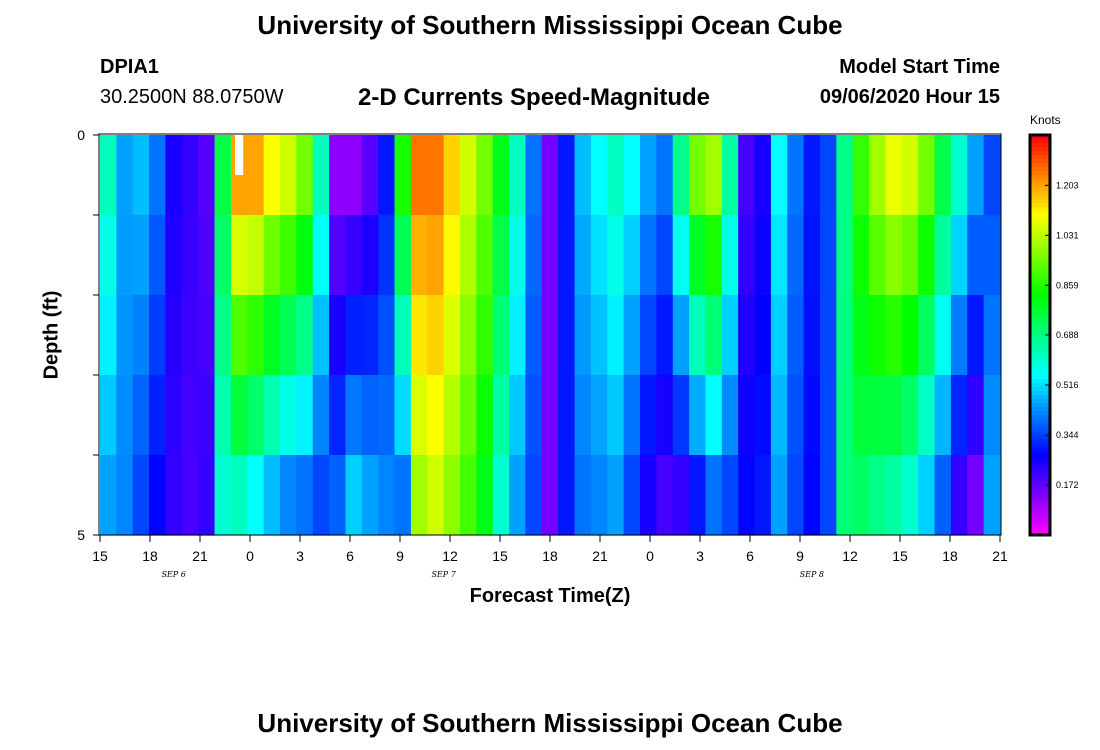  What do you see at coordinates (1067, 285) in the screenshot?
I see `colorbar-tick-label: 0.859` at bounding box center [1067, 285].